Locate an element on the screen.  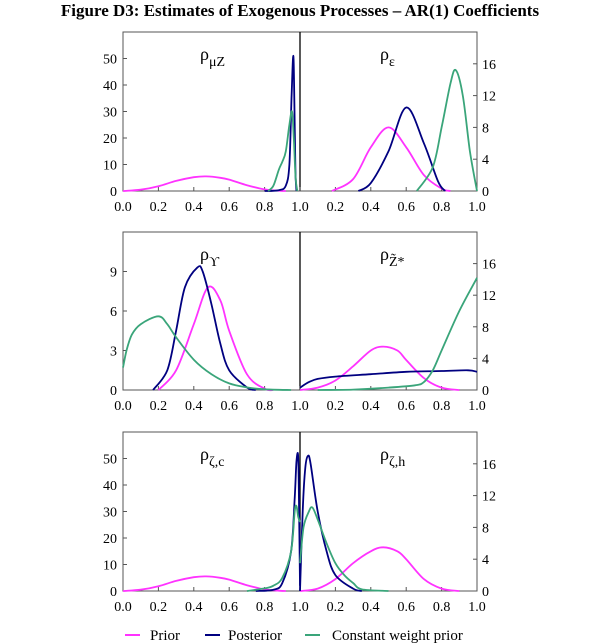
legend: Prior Posterior Constant weight prior is located at coordinates (294, 636).